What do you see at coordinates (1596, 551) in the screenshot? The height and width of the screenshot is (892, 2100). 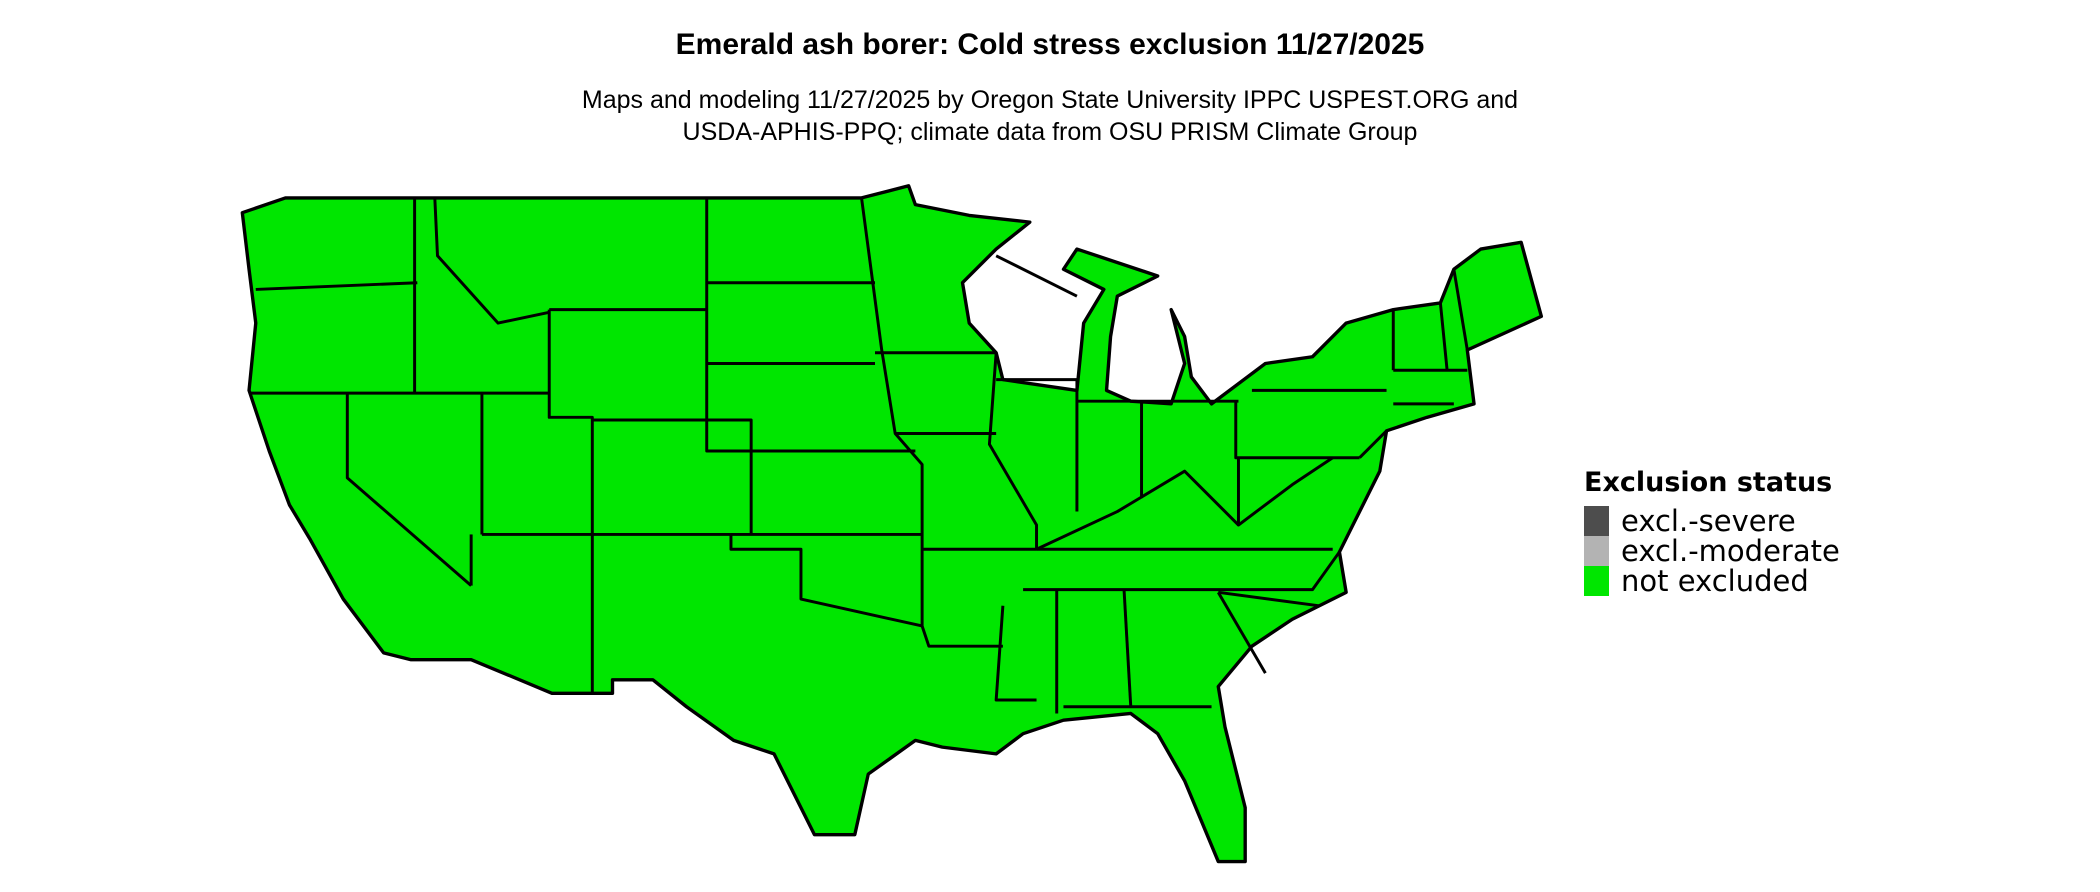 I see `legend-swatch-moderate` at bounding box center [1596, 551].